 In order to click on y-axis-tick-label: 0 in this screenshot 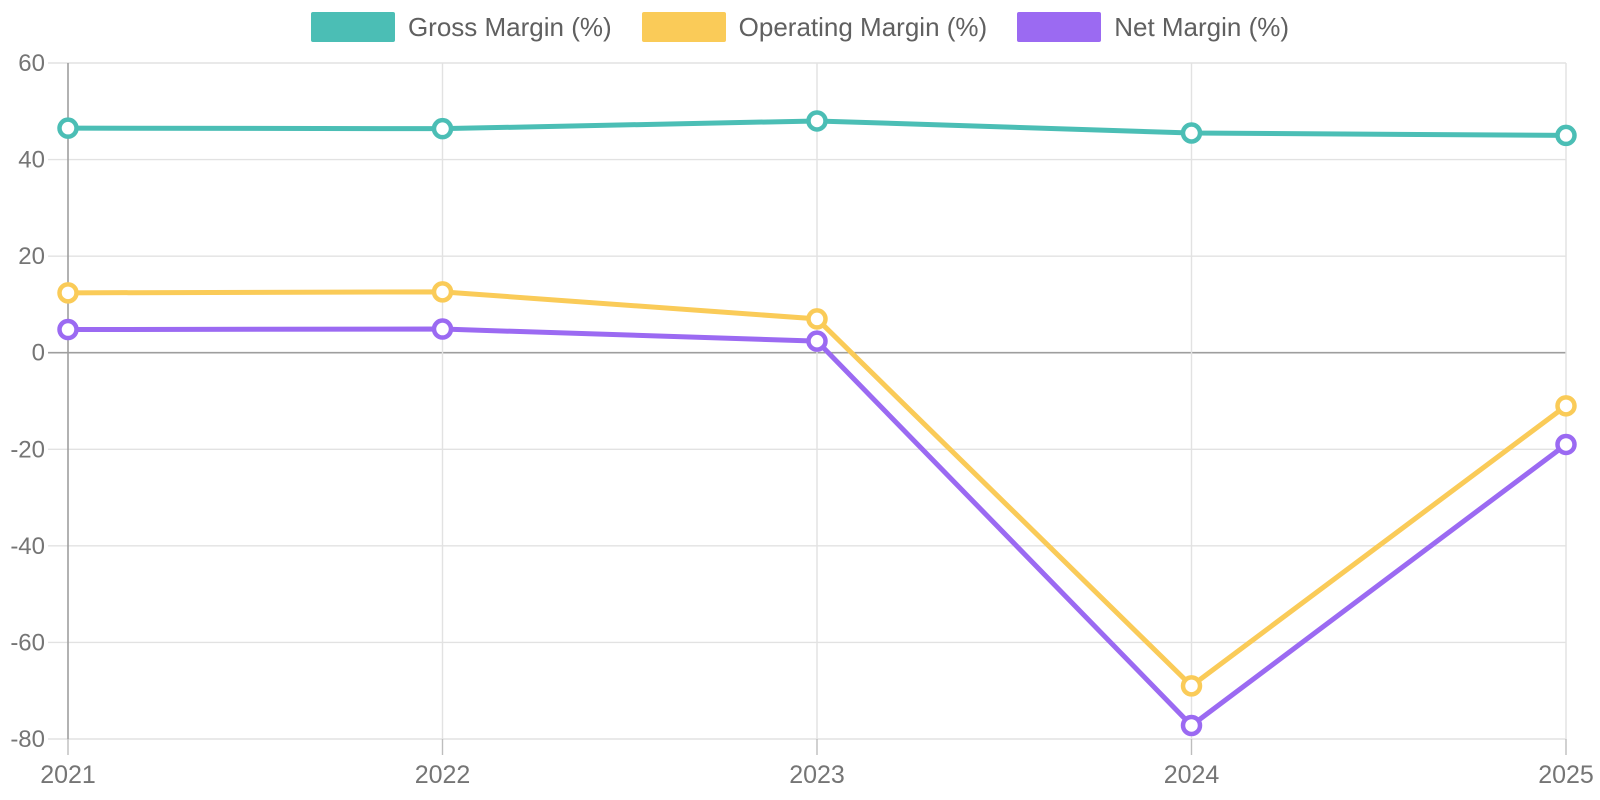, I will do `click(38, 353)`.